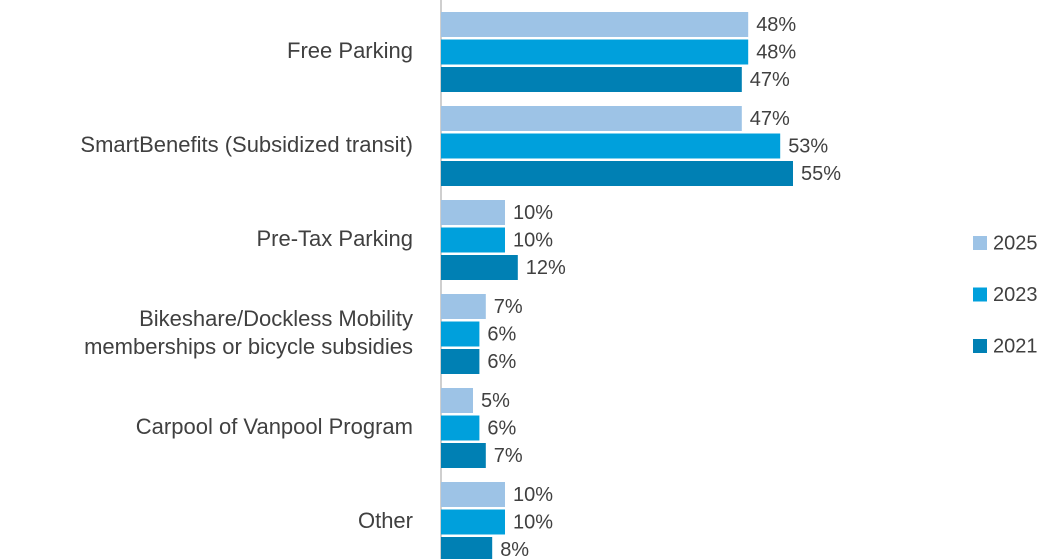  Describe the element at coordinates (514, 549) in the screenshot. I see `value-label: 8%` at that location.